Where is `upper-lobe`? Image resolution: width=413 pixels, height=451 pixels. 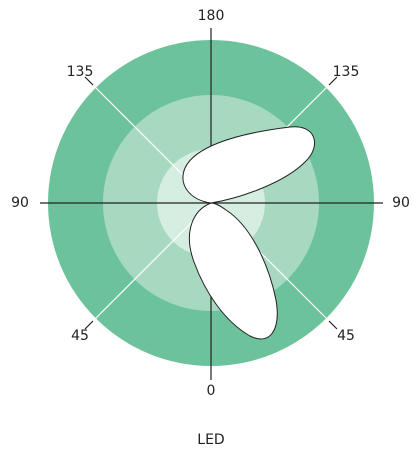 upper-lobe is located at coordinates (248, 165).